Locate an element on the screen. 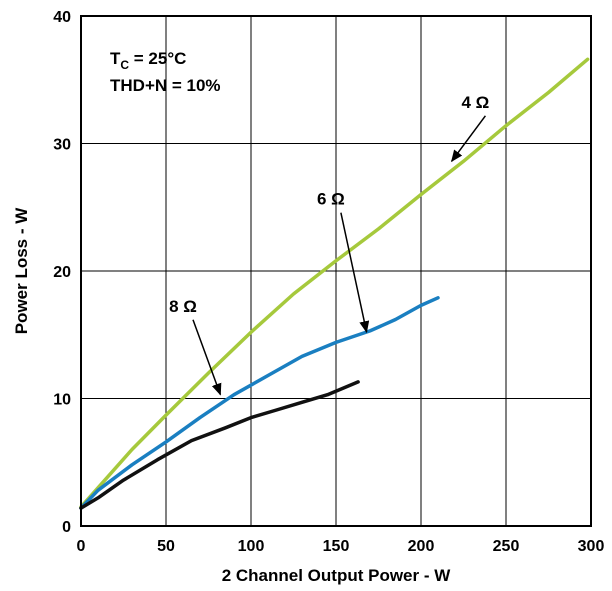  x-tick-label: 250 is located at coordinates (506, 546).